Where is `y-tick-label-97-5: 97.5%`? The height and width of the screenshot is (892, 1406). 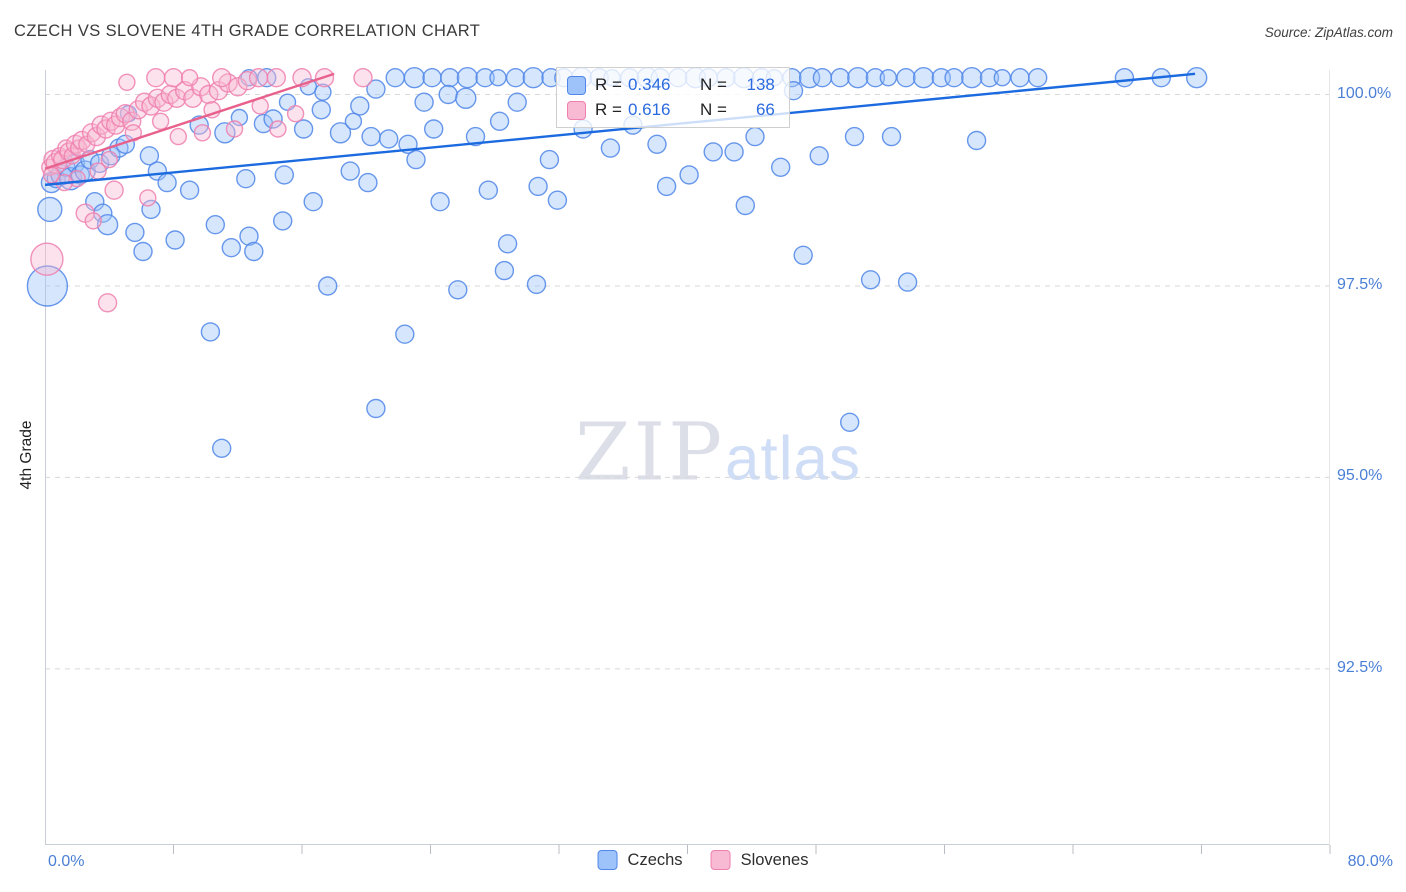
y-tick-label-97-5: 97.5% is located at coordinates (1360, 284).